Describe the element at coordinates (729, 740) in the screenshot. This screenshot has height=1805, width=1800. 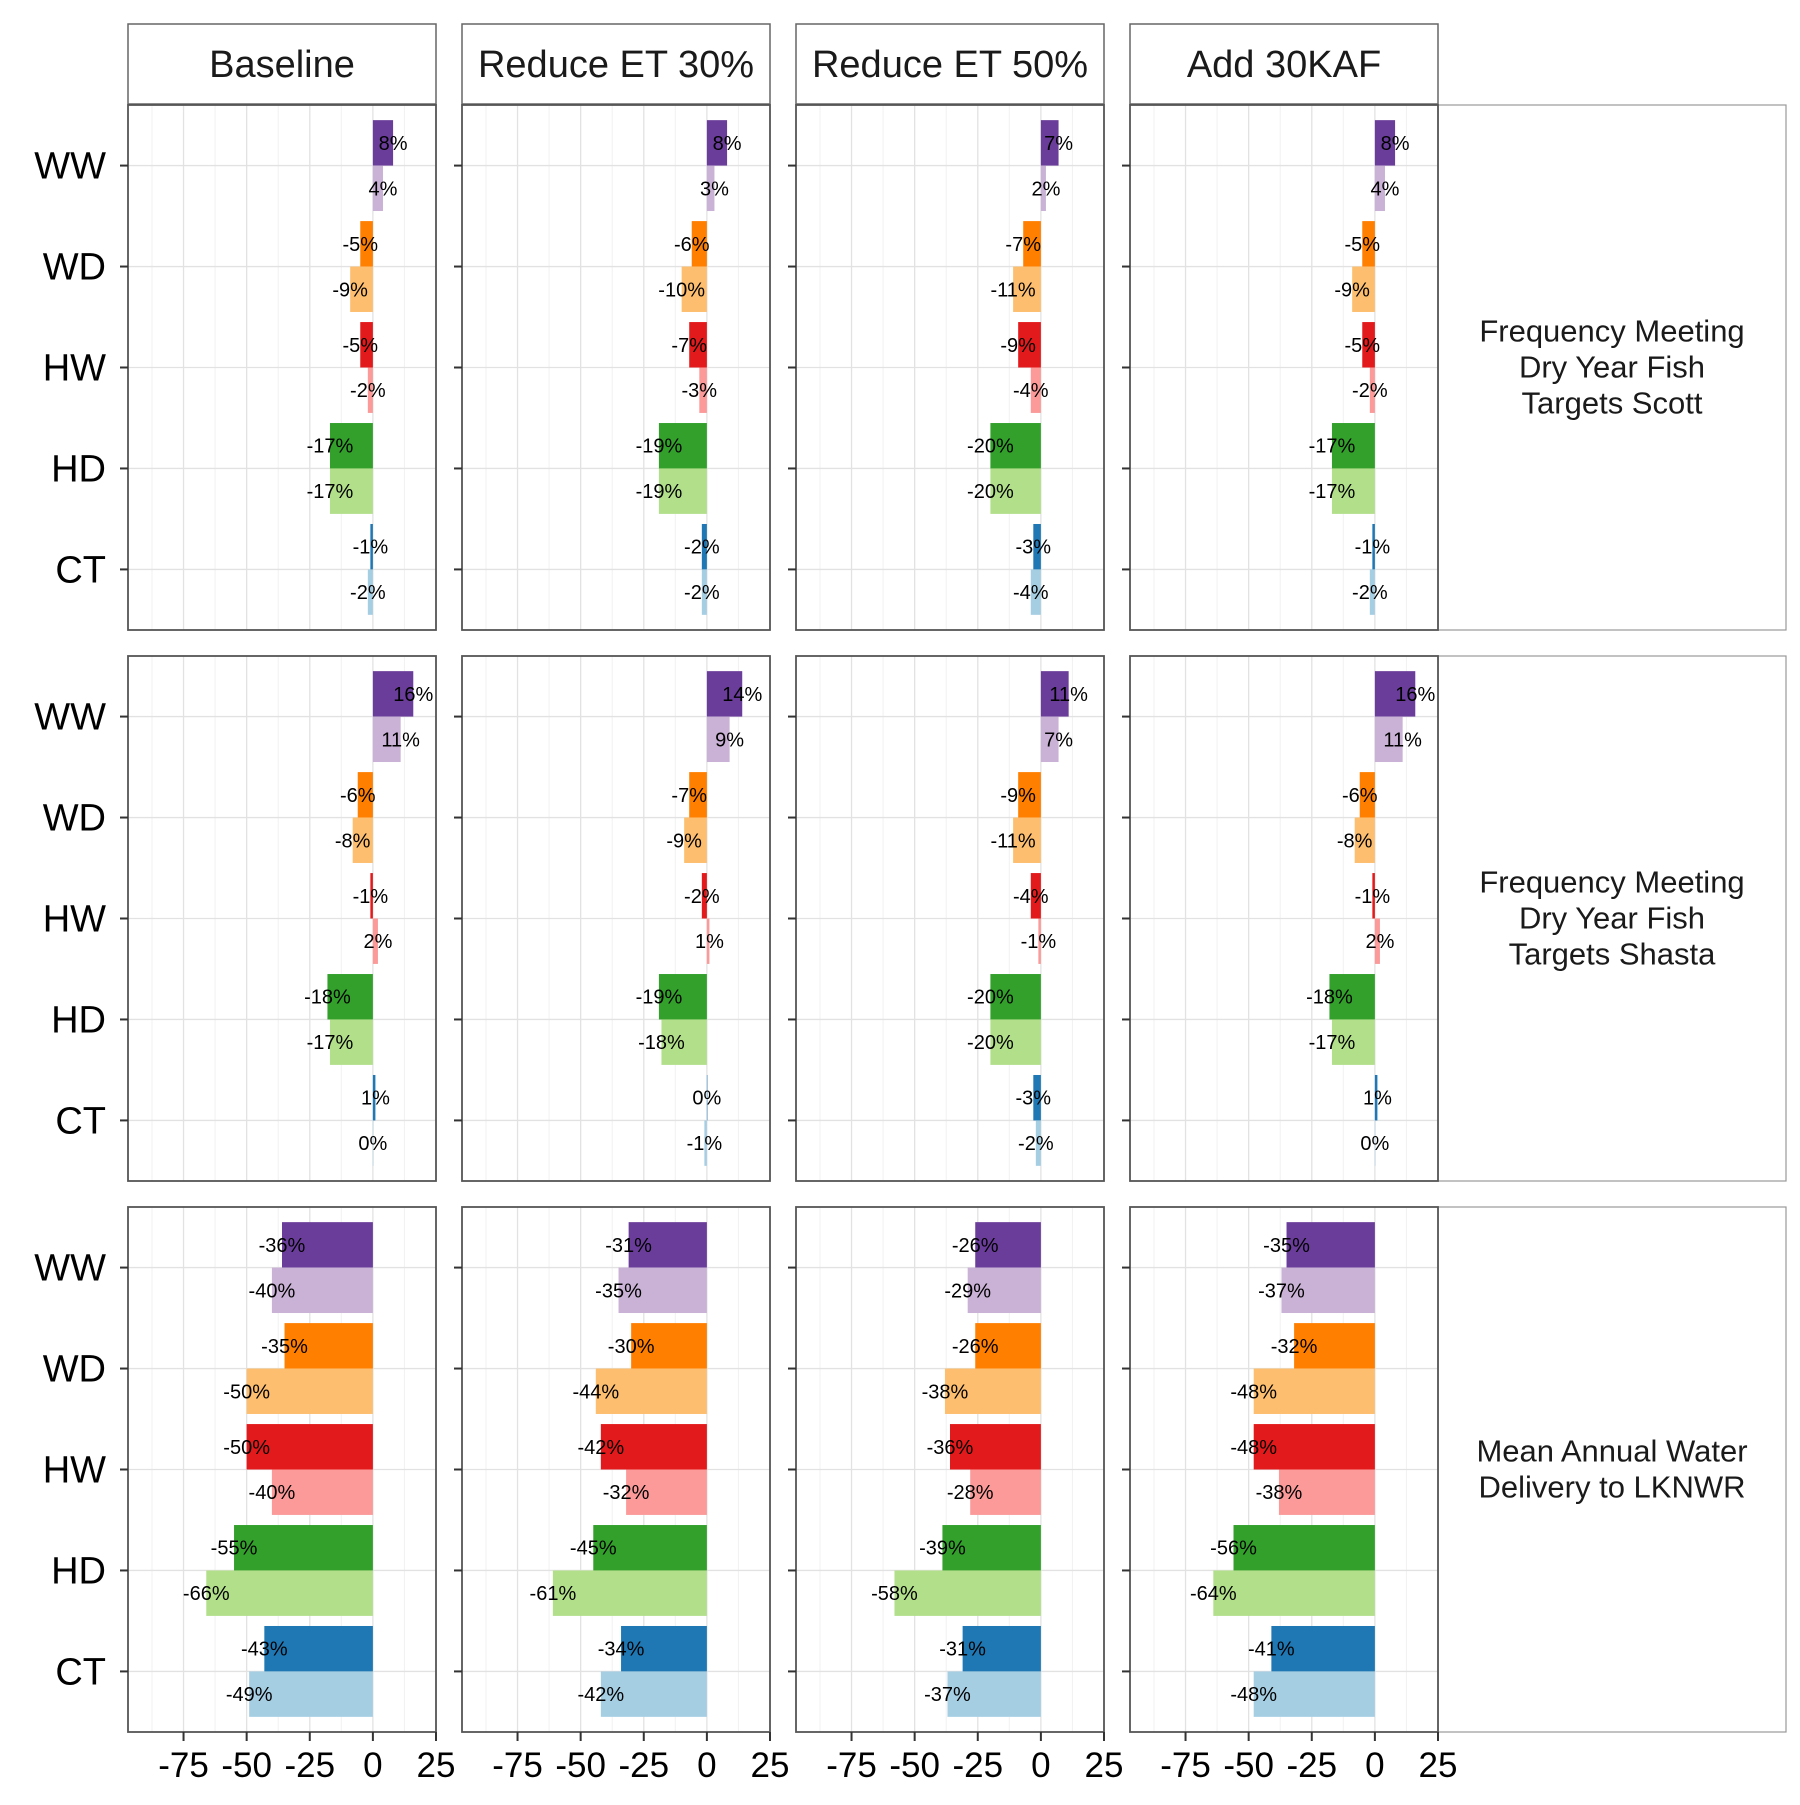
I see `data-label: 9%` at that location.